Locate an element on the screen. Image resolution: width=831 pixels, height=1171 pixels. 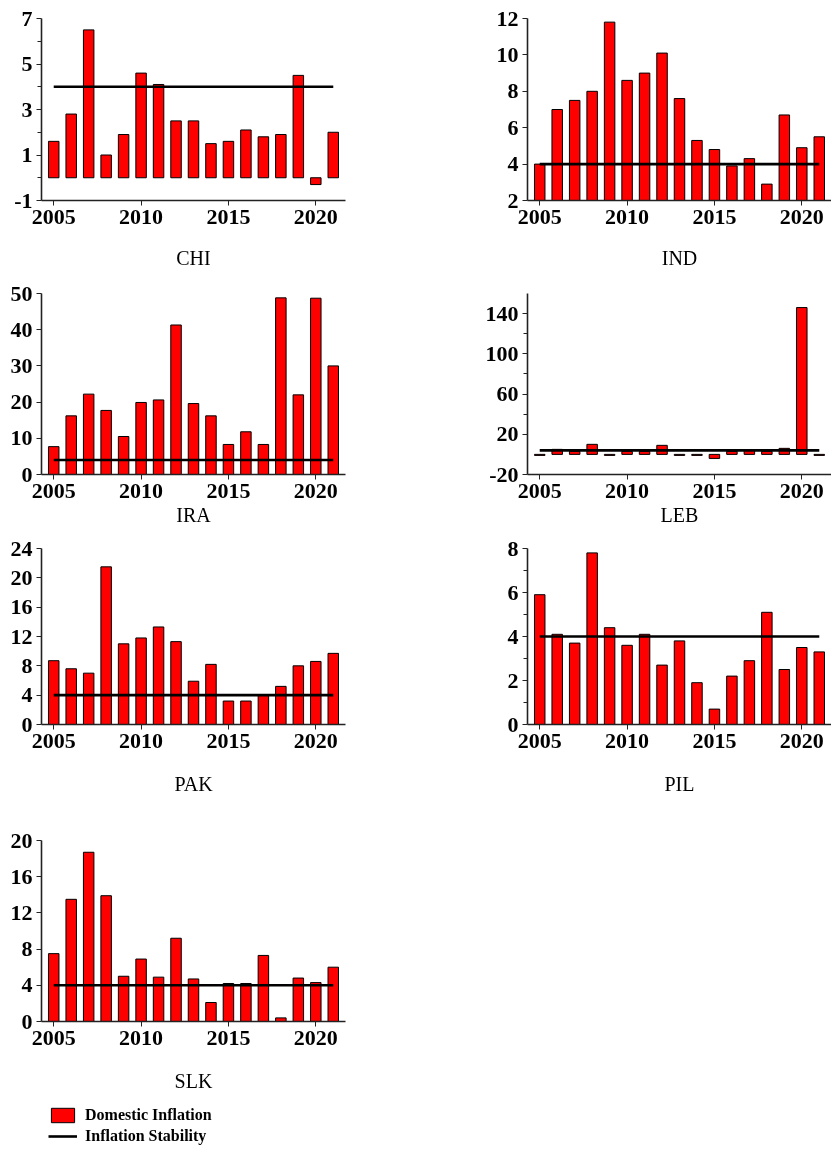
x-axis-title: IND is located at coordinates (679, 257).